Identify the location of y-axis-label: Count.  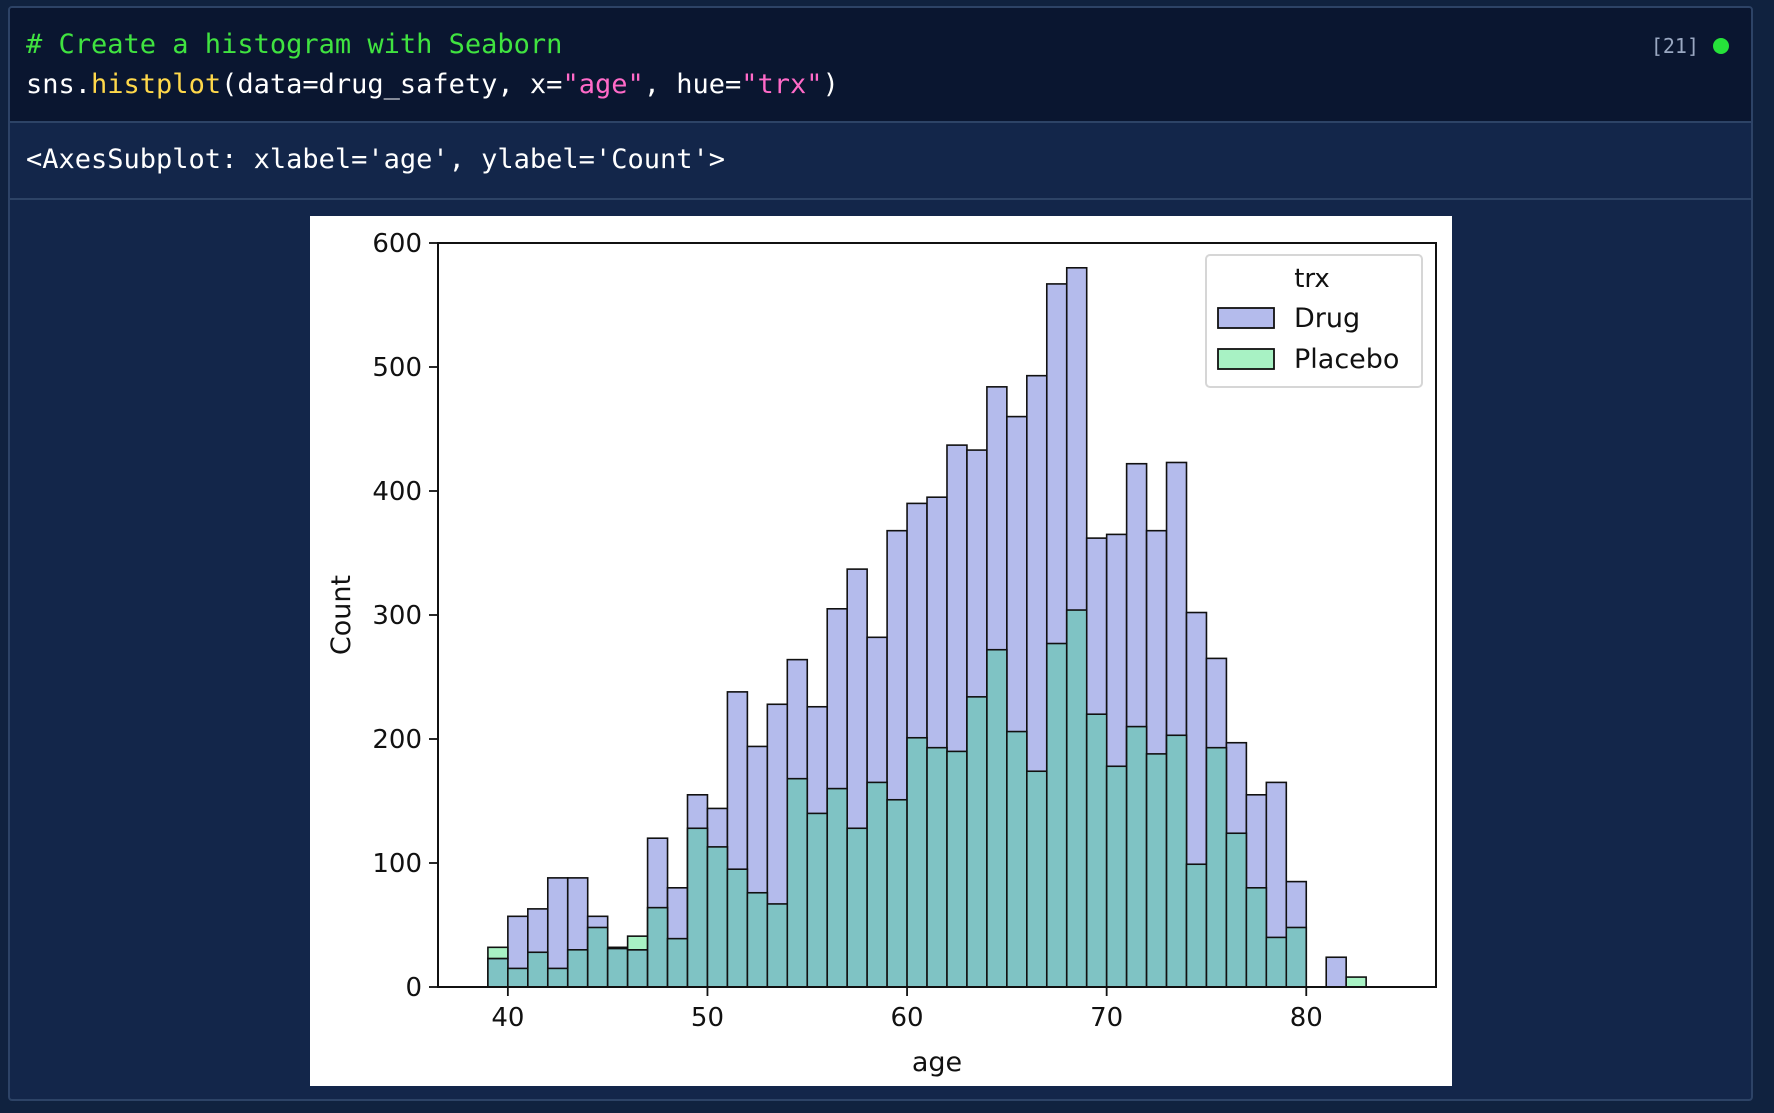
(341, 615).